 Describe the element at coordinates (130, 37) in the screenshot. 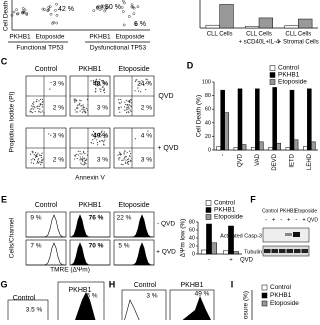

I see `label: Etoposide` at that location.